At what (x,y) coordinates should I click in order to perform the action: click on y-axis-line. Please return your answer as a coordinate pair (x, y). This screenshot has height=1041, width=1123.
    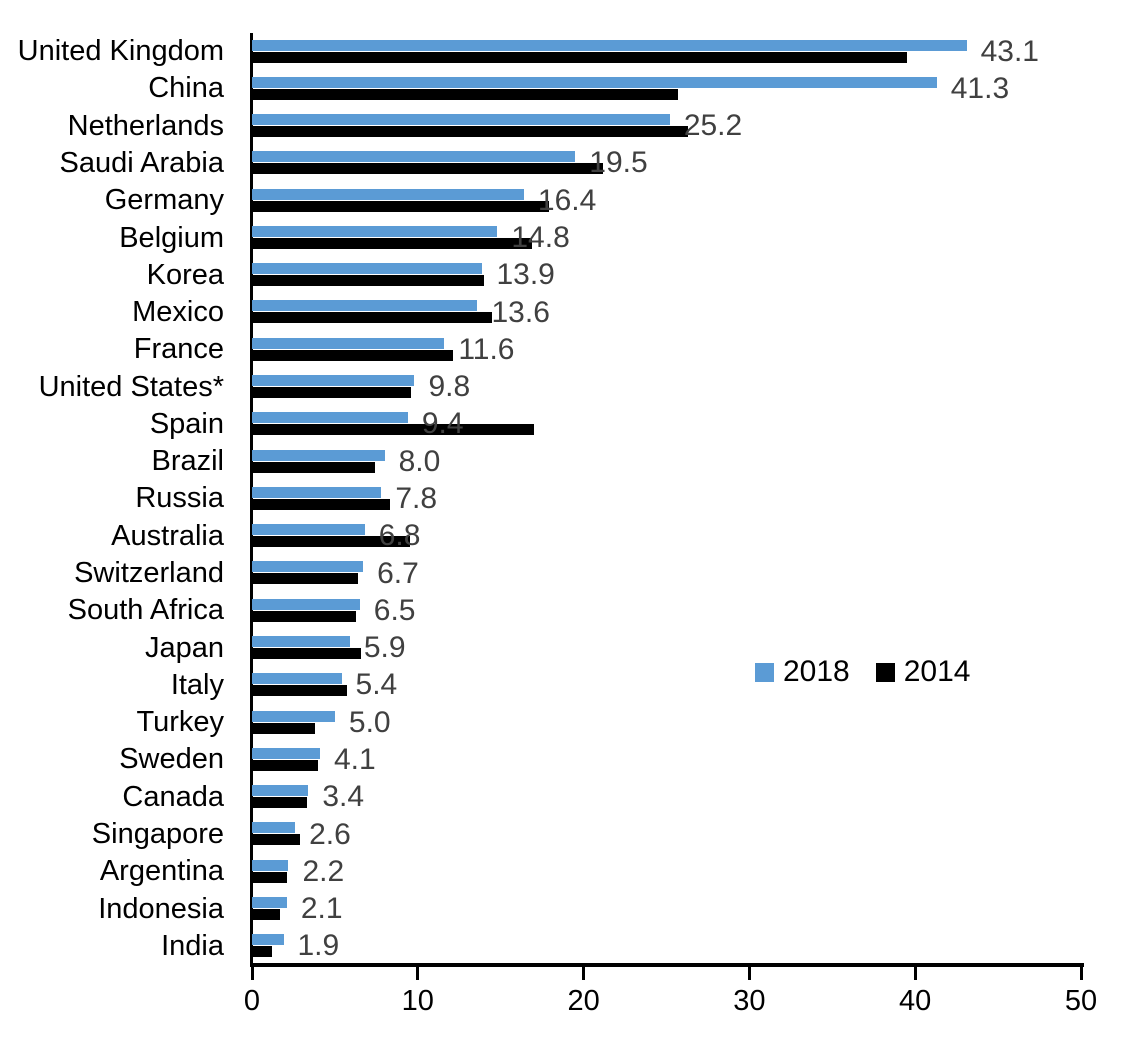
    Looking at the image, I should click on (251, 500).